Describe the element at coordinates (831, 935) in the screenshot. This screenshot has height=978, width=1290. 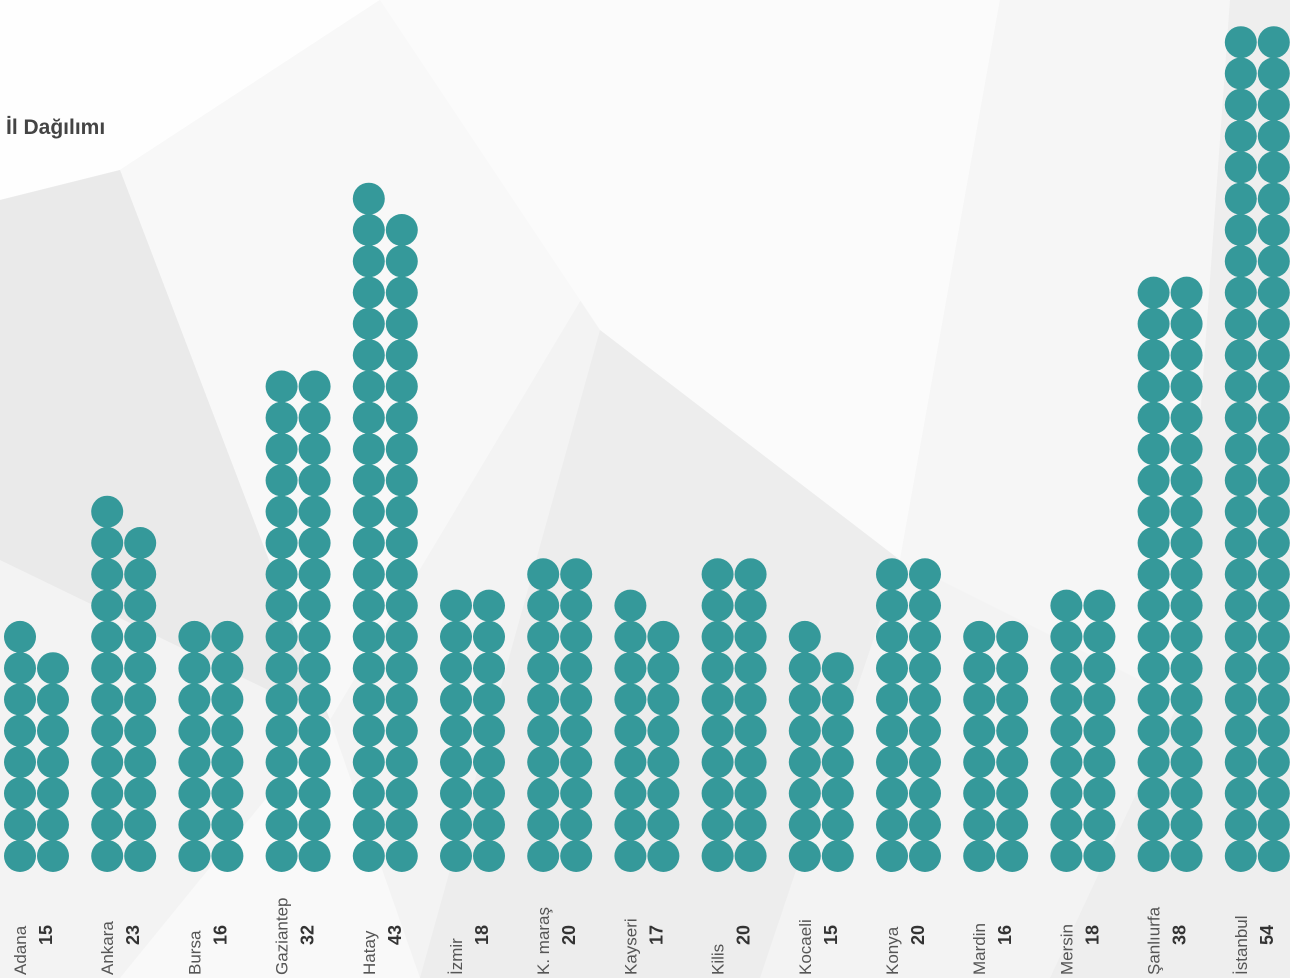
I see `value-label: 15` at that location.